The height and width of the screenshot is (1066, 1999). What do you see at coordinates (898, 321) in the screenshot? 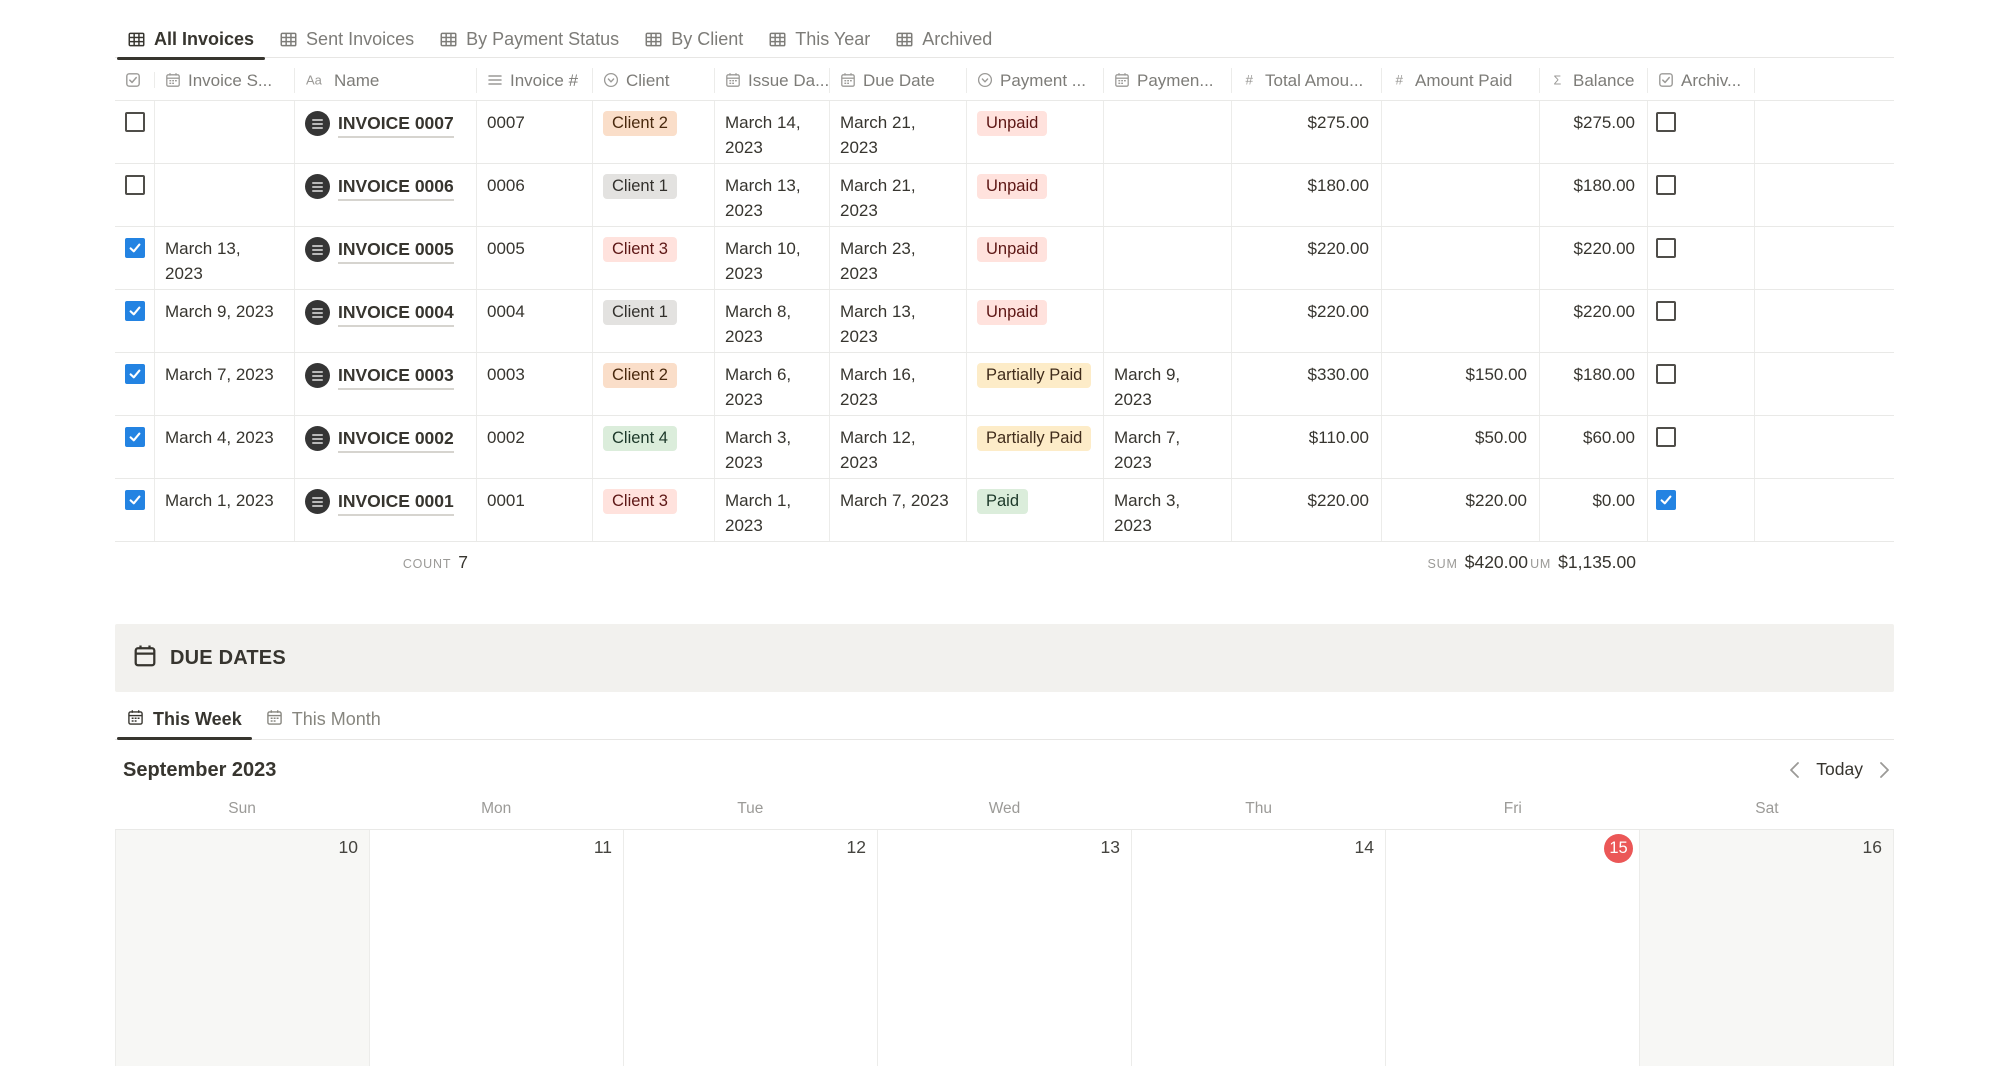
I see `cell-due-date: March 13, 2023` at bounding box center [898, 321].